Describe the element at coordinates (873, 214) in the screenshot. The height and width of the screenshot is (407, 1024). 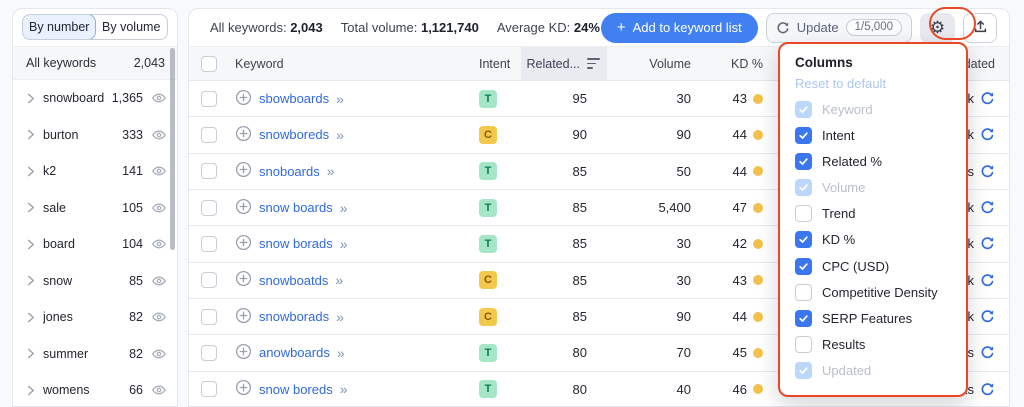
I see `column-toggle-item: Trend` at that location.